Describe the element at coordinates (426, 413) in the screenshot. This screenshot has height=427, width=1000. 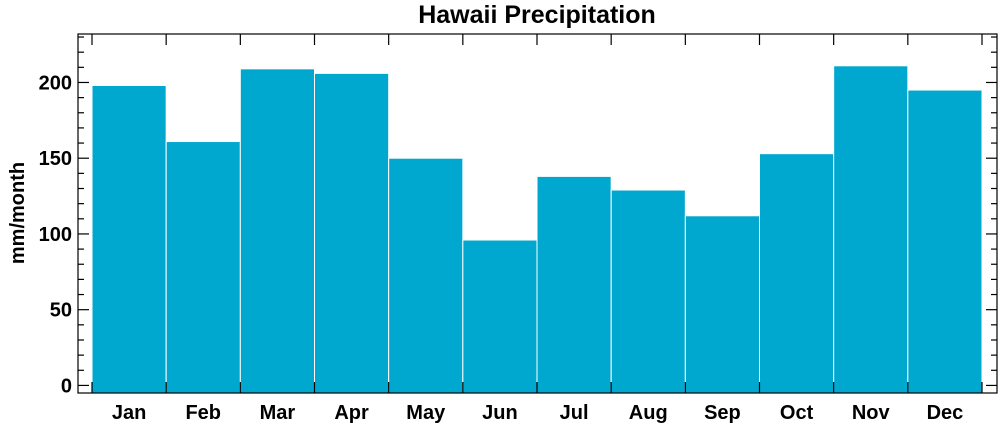
I see `x-tick-label: May` at that location.